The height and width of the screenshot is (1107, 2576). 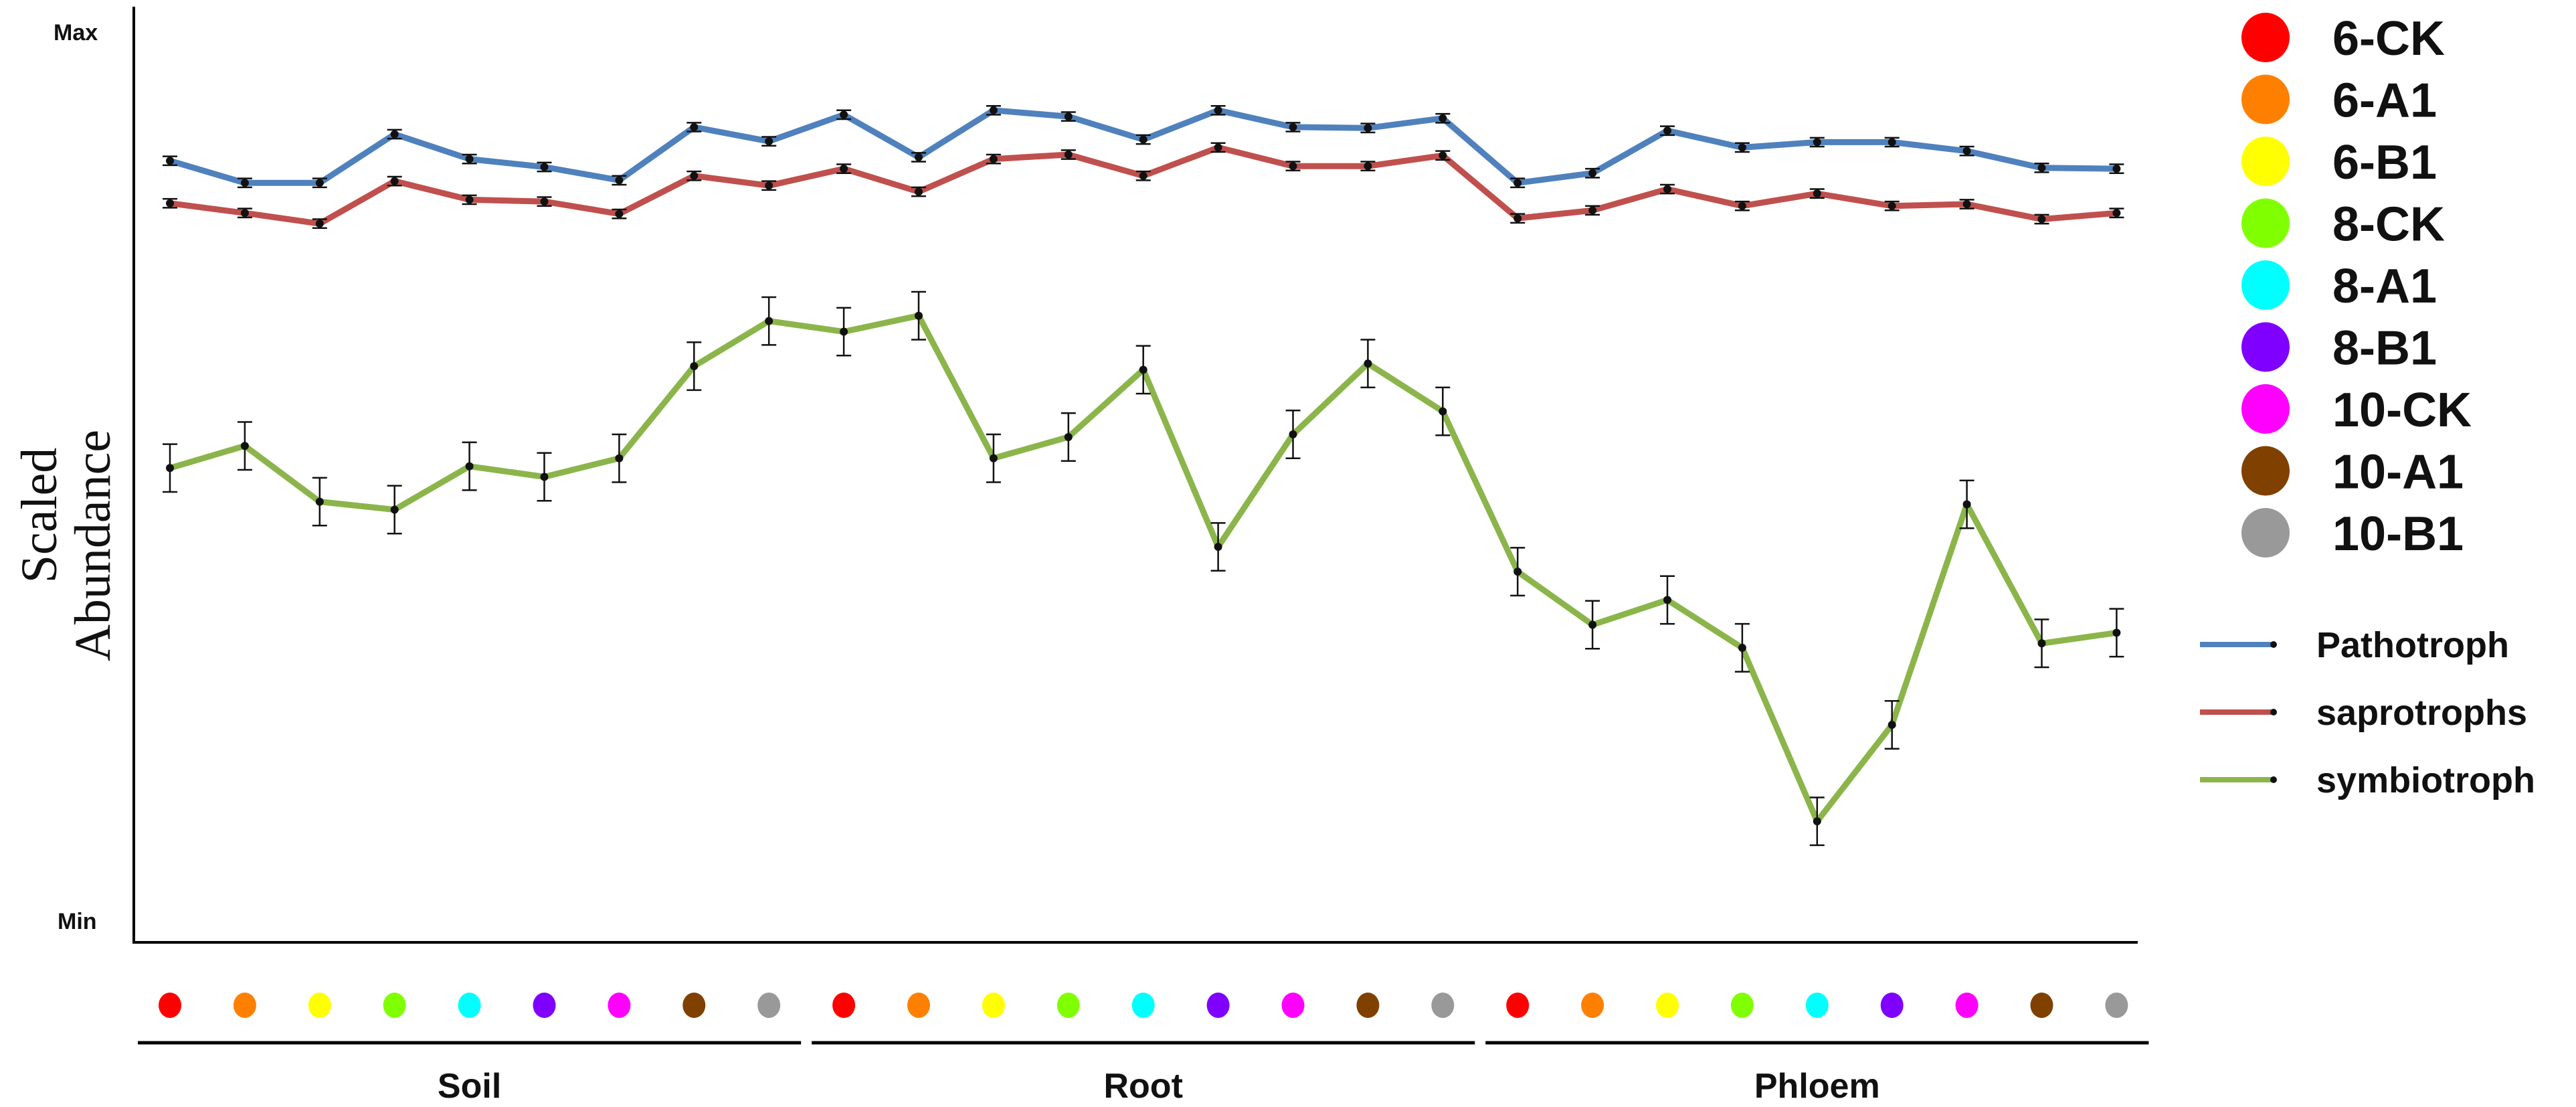 I want to click on legend-label: 8-B1, so click(x=2384, y=348).